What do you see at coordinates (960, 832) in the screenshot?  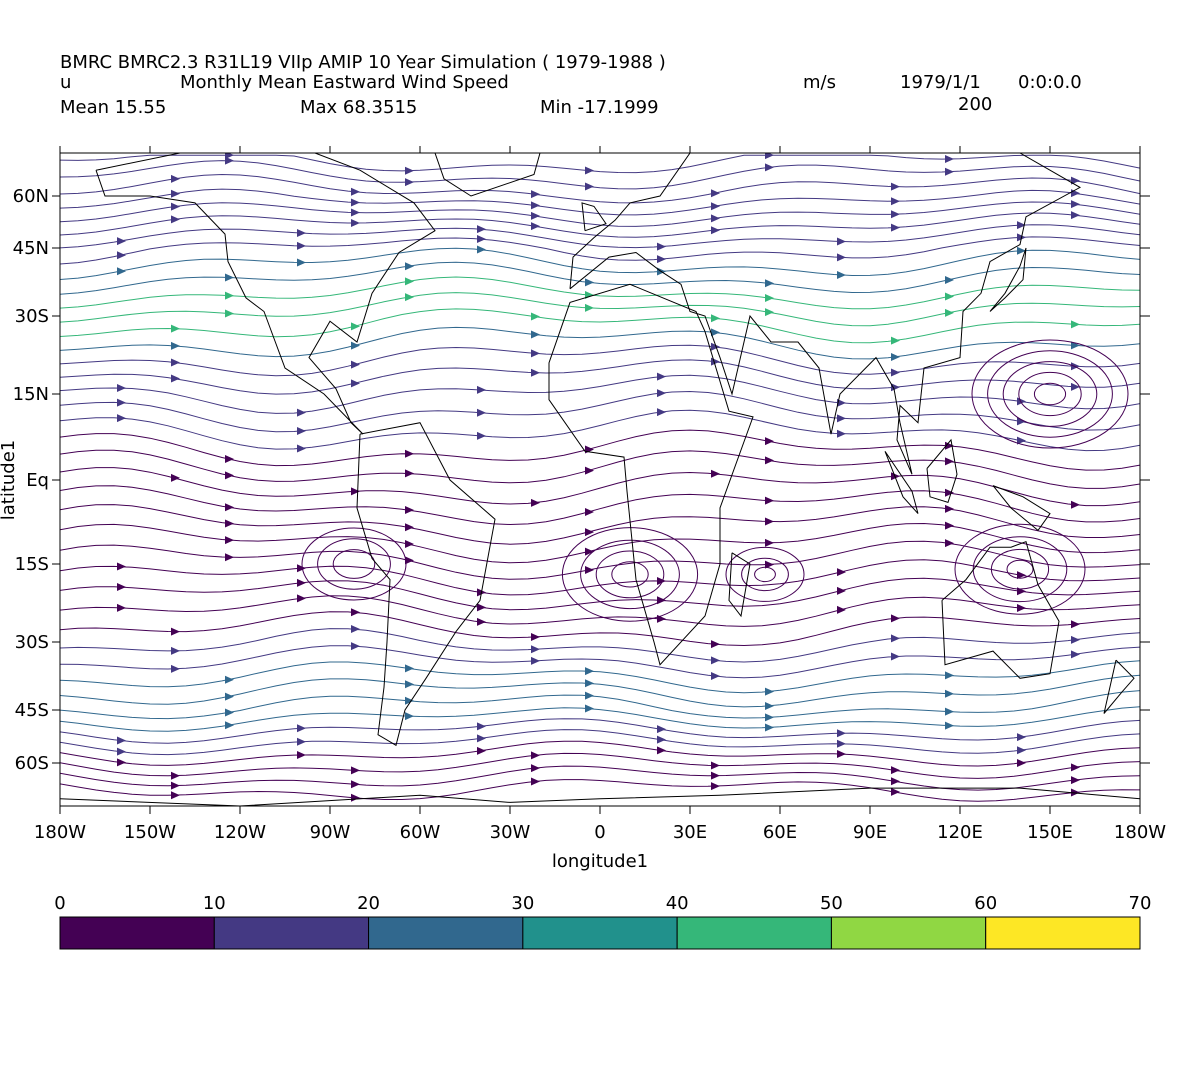 I see `lon-tick-label: 120E` at bounding box center [960, 832].